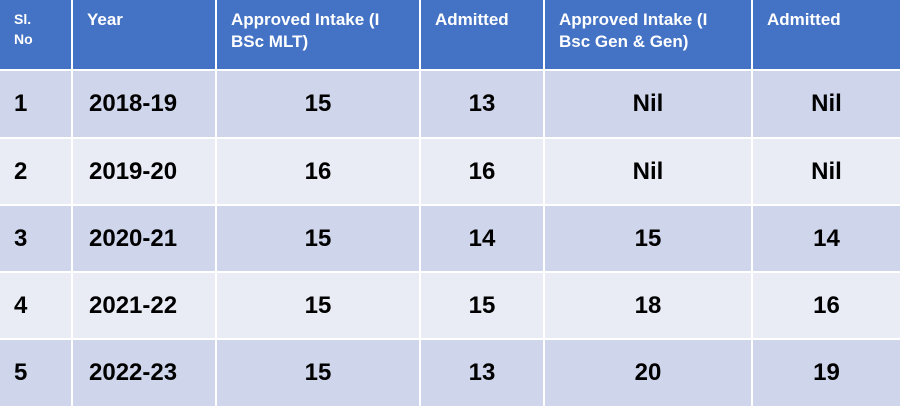 The width and height of the screenshot is (904, 410). I want to click on table-cell: 19, so click(826, 373).